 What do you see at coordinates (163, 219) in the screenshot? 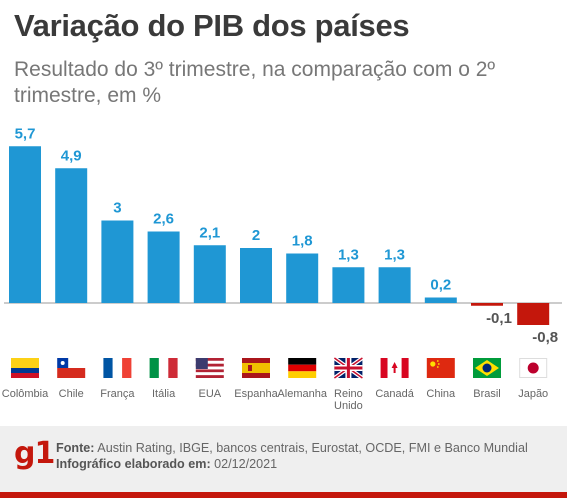
I see `bar-value-label: 2,6` at bounding box center [163, 219].